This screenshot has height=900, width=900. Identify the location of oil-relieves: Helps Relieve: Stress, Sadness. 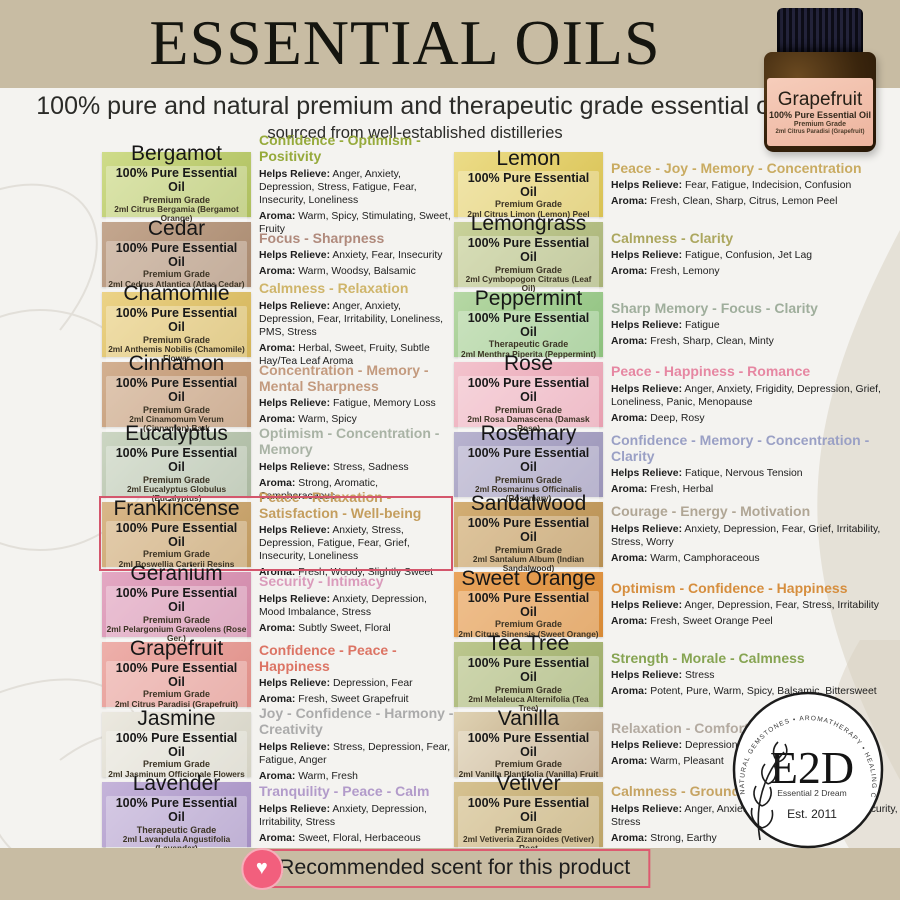
(356, 467).